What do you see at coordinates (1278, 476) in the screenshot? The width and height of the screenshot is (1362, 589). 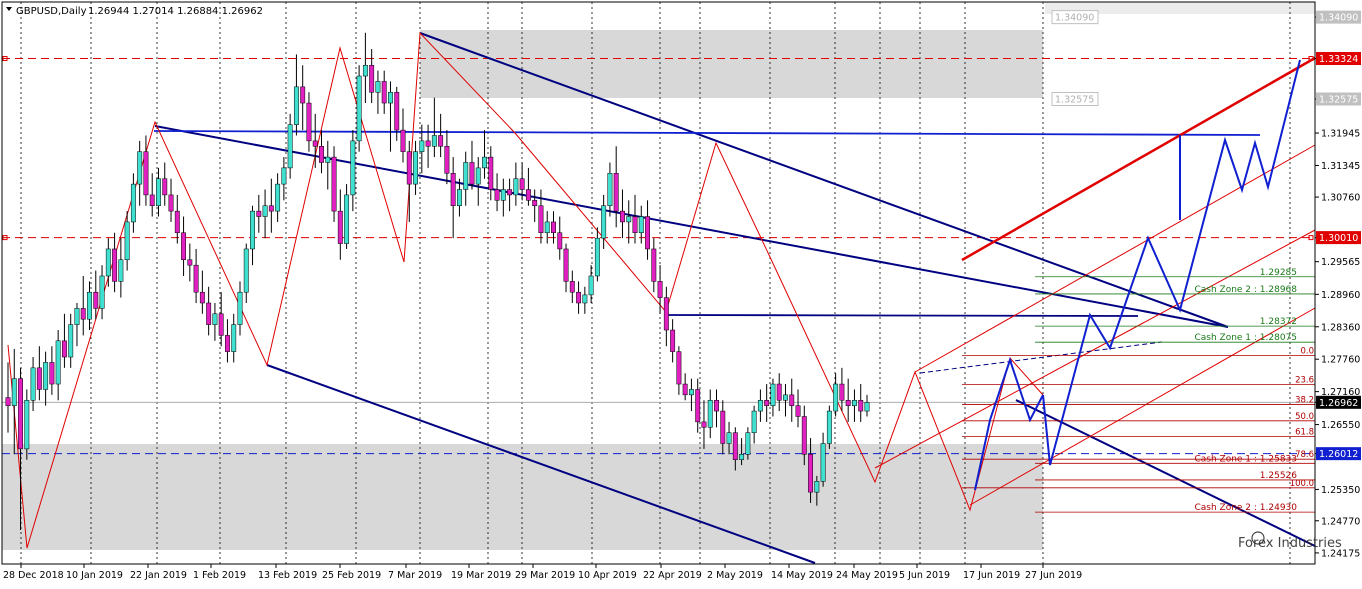 I see `red-zone-label: 1.25526` at bounding box center [1278, 476].